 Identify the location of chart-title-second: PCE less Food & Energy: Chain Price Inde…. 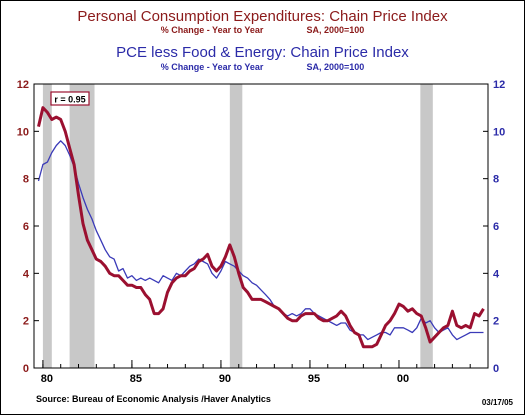
(262, 52).